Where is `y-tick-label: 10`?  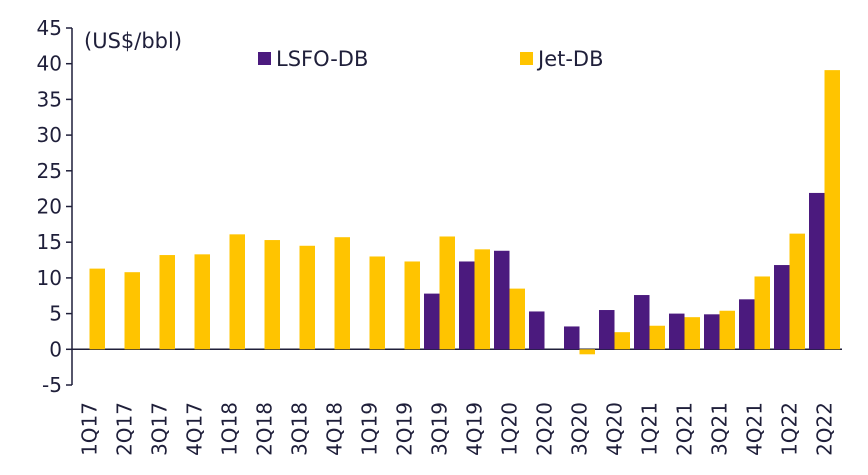 y-tick-label: 10 is located at coordinates (49, 278).